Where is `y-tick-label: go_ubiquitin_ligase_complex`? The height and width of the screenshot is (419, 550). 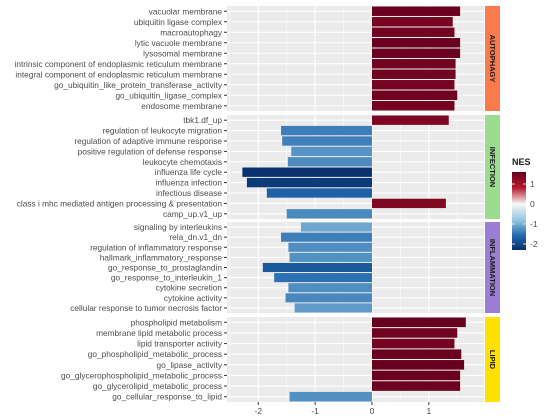 y-tick-label: go_ubiquitin_ligase_complex is located at coordinates (168, 95).